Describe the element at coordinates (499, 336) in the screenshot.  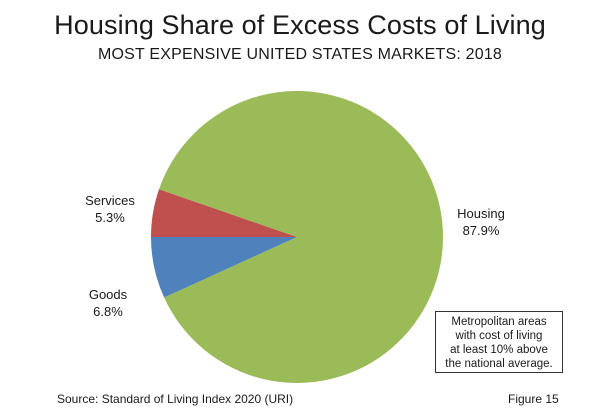
I see `annotation-line: with cost of living` at that location.